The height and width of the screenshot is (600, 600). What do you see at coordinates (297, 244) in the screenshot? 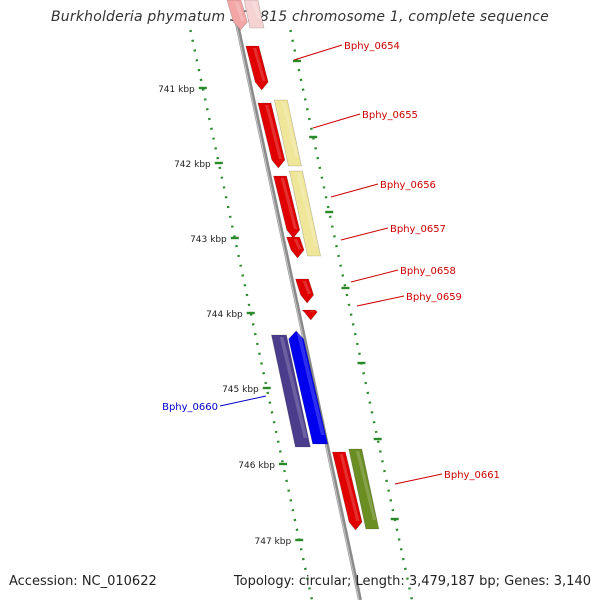
I see `gene-feature-bphy-0657-shade` at bounding box center [297, 244].